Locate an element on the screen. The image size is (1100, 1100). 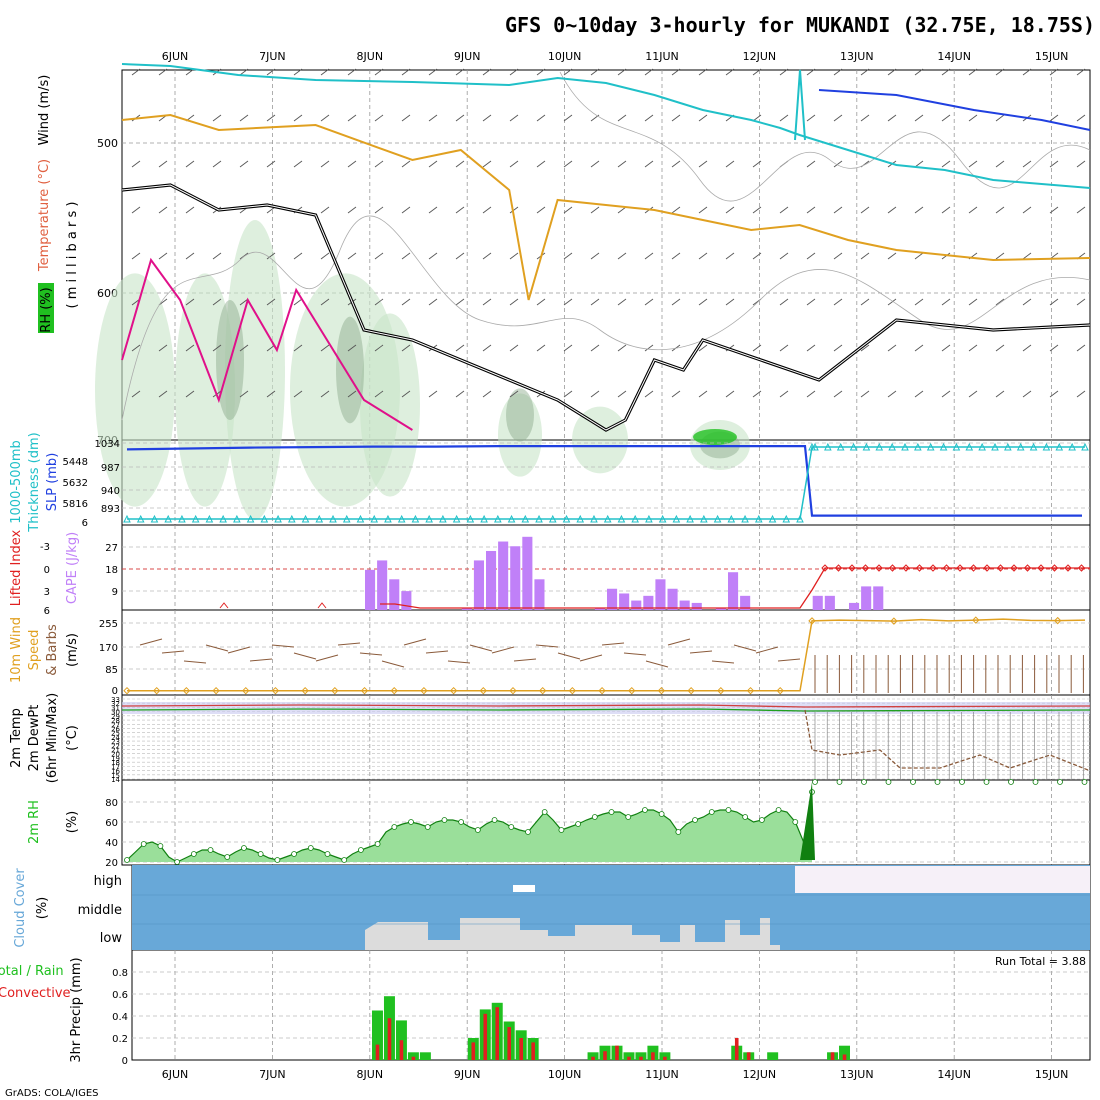
cyan-spike is located at coordinates (800, 105).